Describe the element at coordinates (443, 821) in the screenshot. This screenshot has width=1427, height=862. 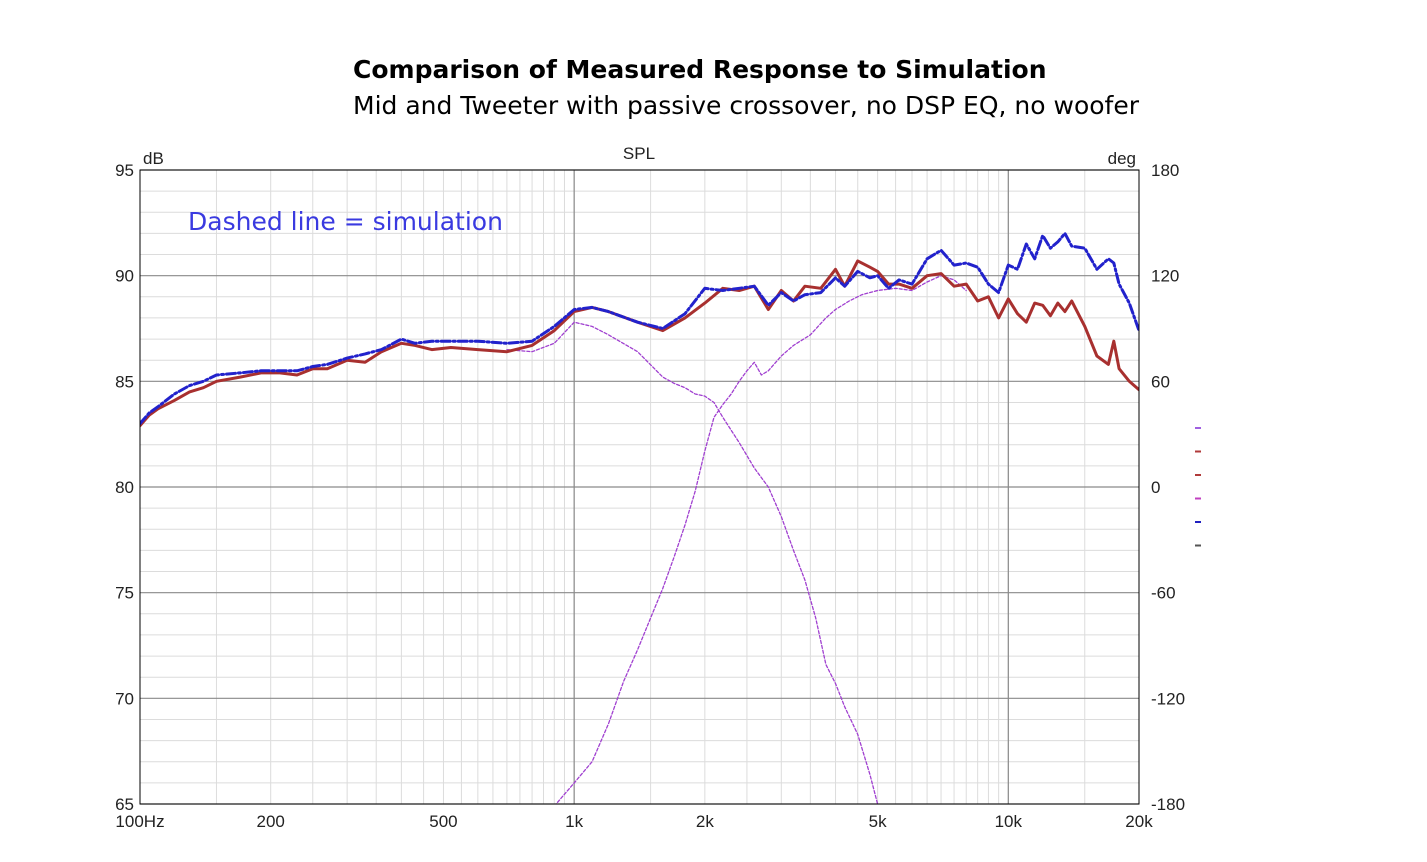
I see `x-tick-label: 500` at that location.